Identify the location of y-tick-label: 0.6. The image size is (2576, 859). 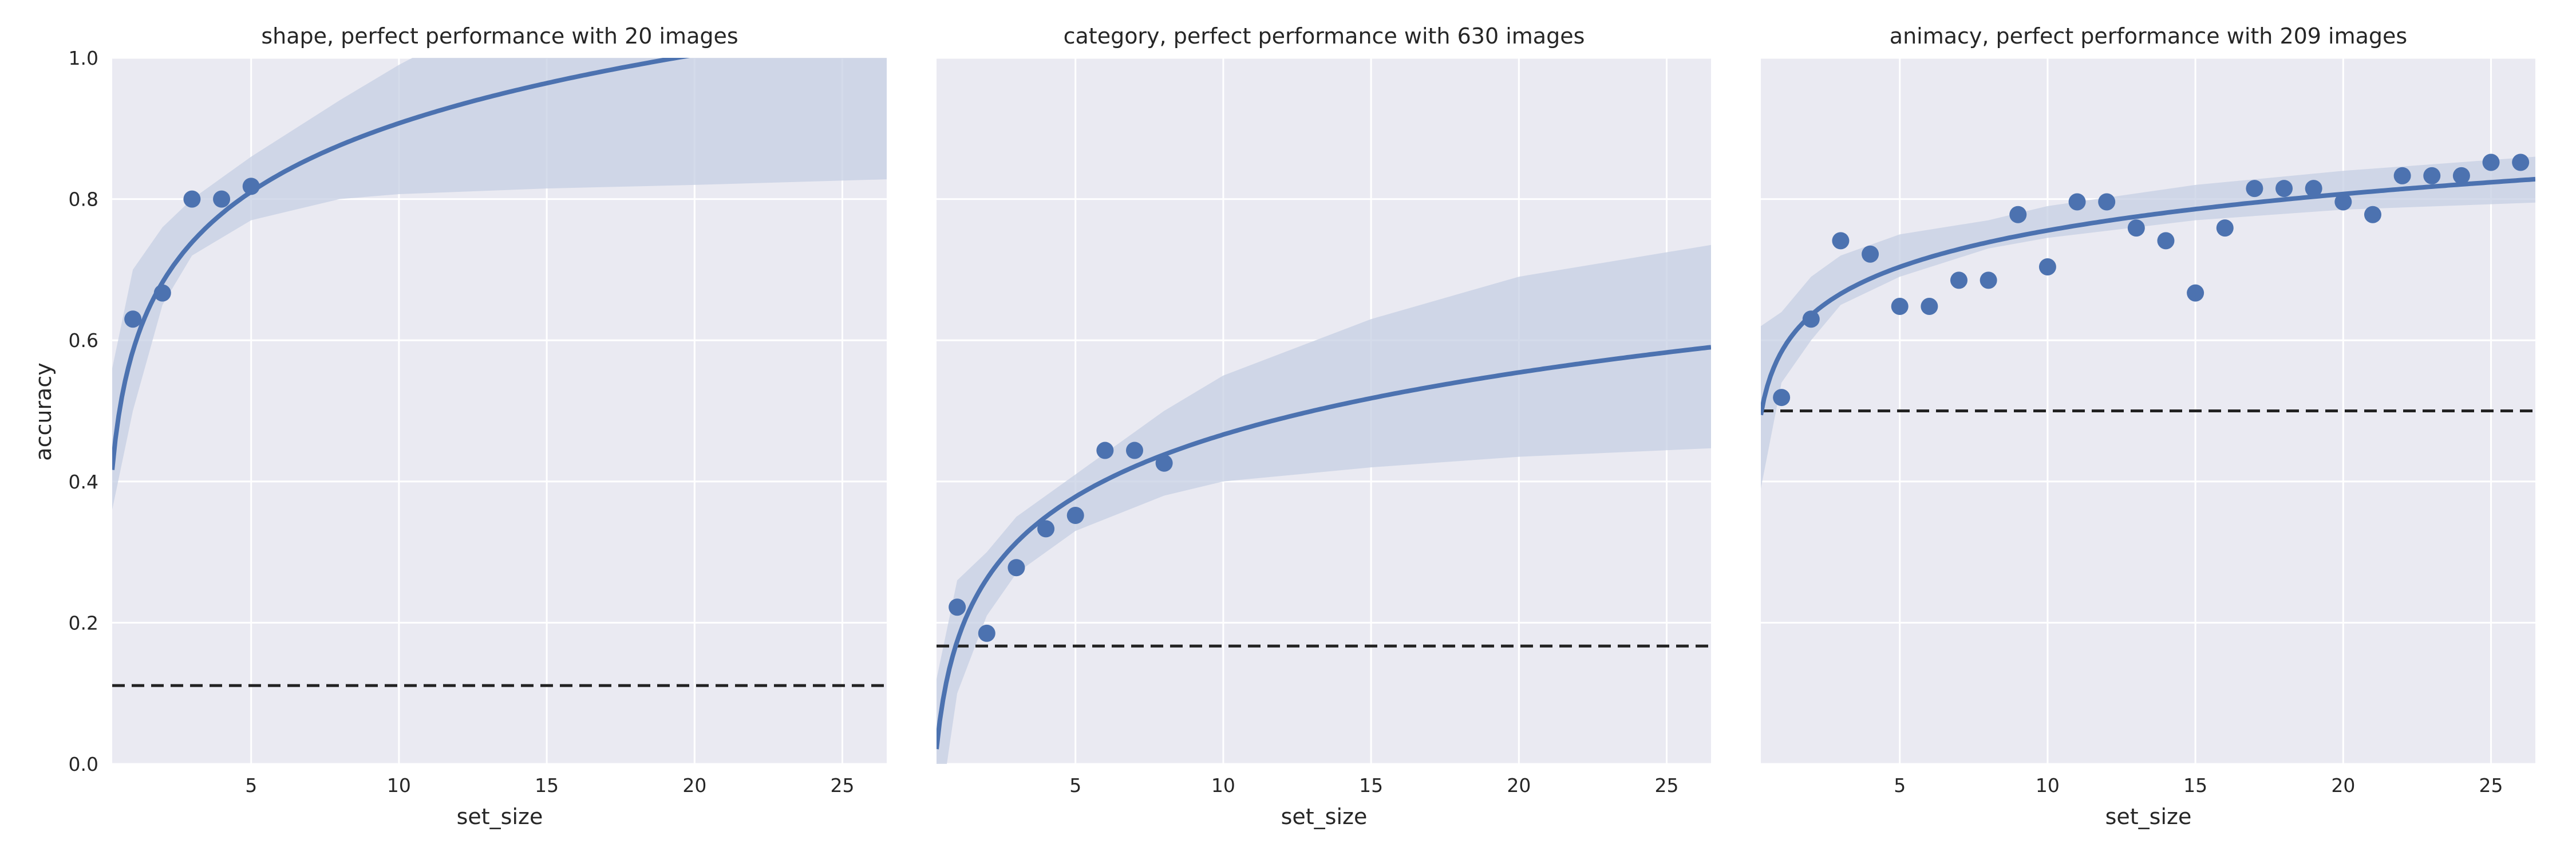
(83, 340).